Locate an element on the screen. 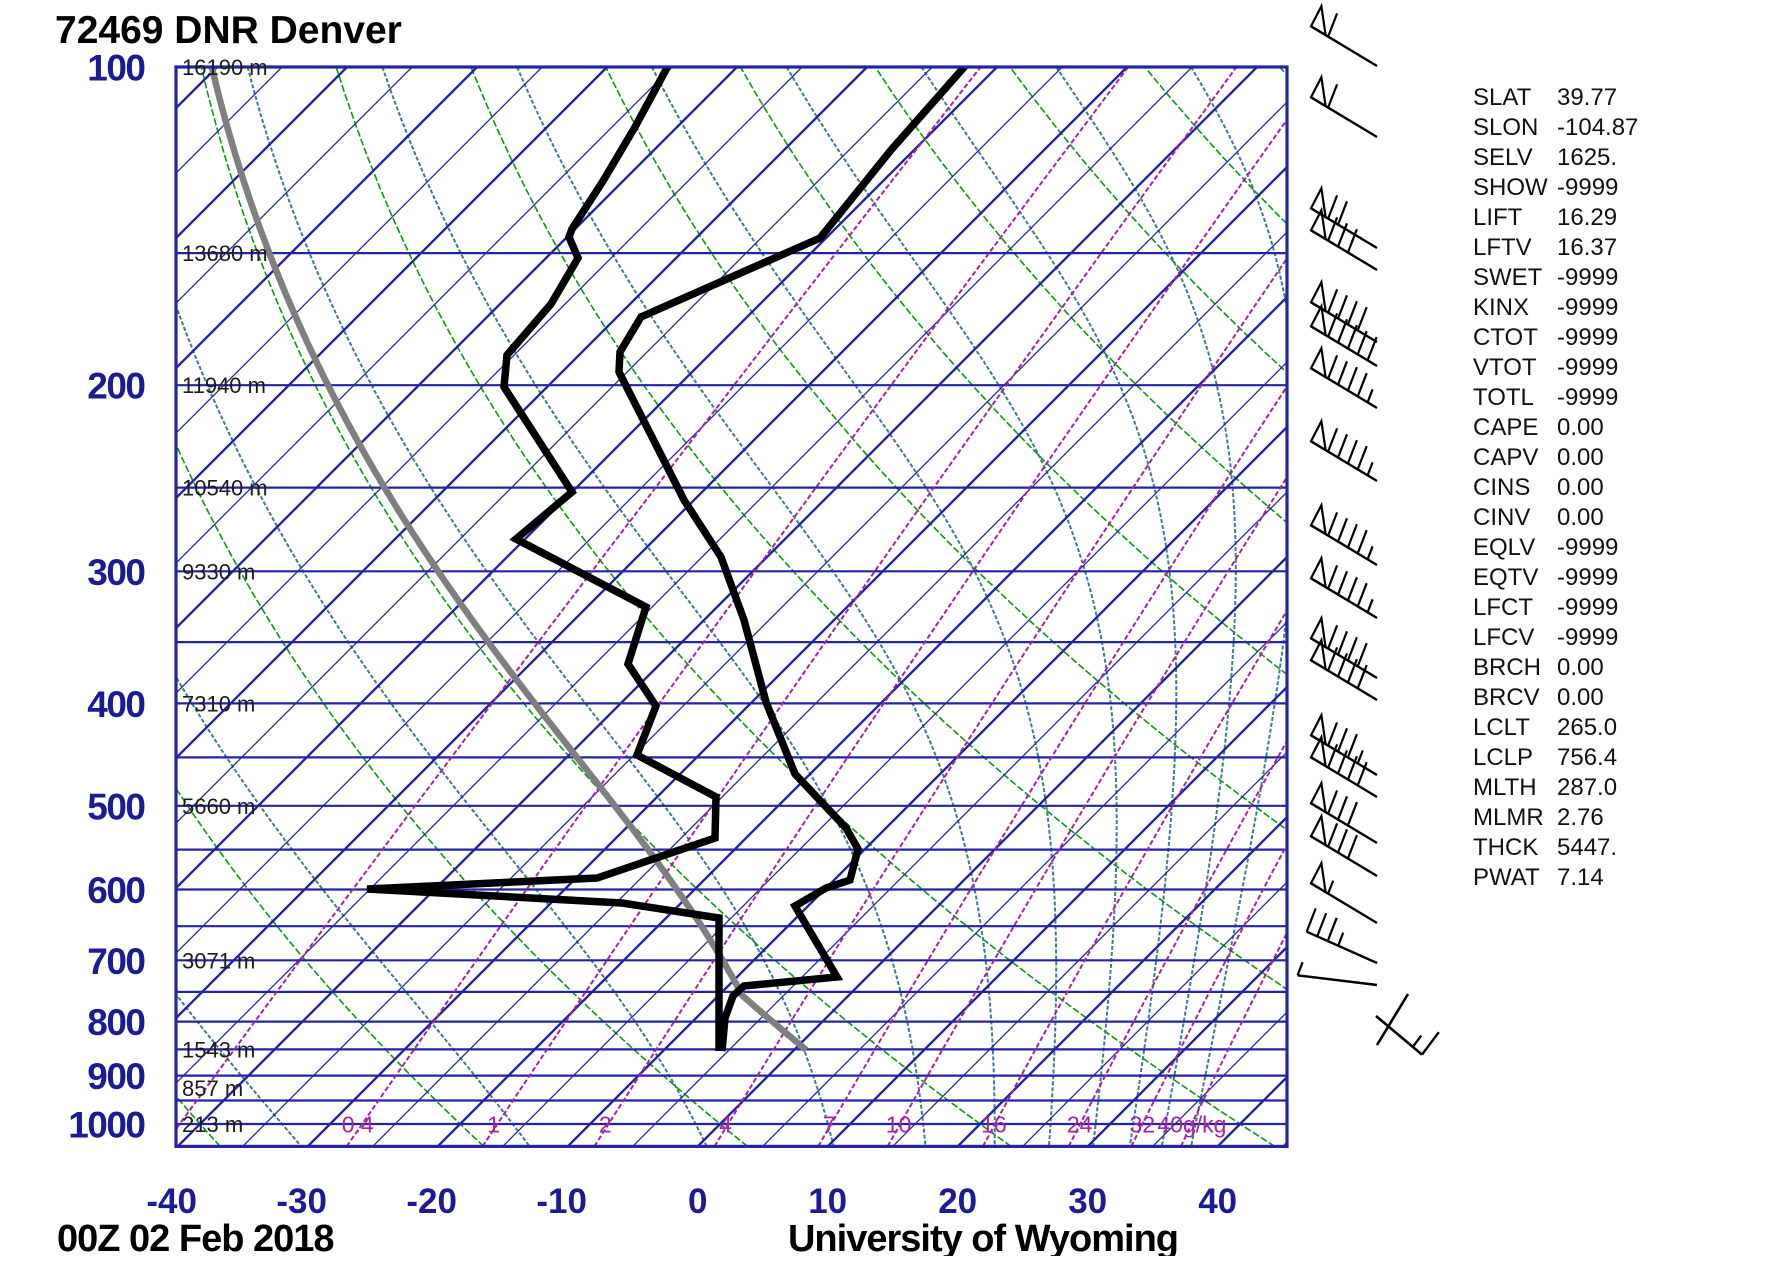 The width and height of the screenshot is (1772, 1261). svg-text: 5660 m is located at coordinates (218, 806).